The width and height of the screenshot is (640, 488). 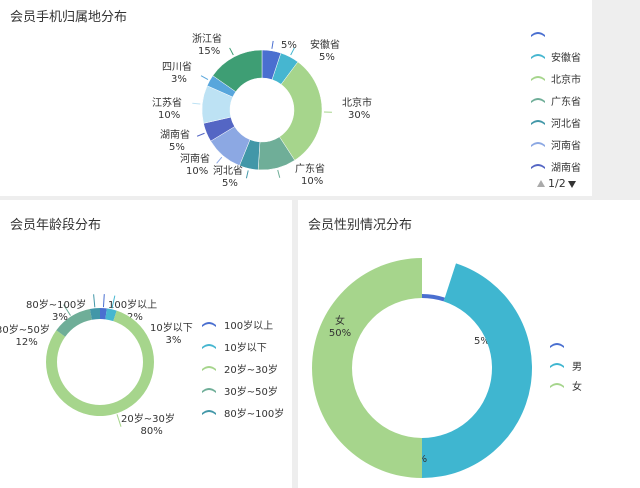 What do you see at coordinates (541, 183) in the screenshot?
I see `triangle-up-icon` at bounding box center [541, 183].